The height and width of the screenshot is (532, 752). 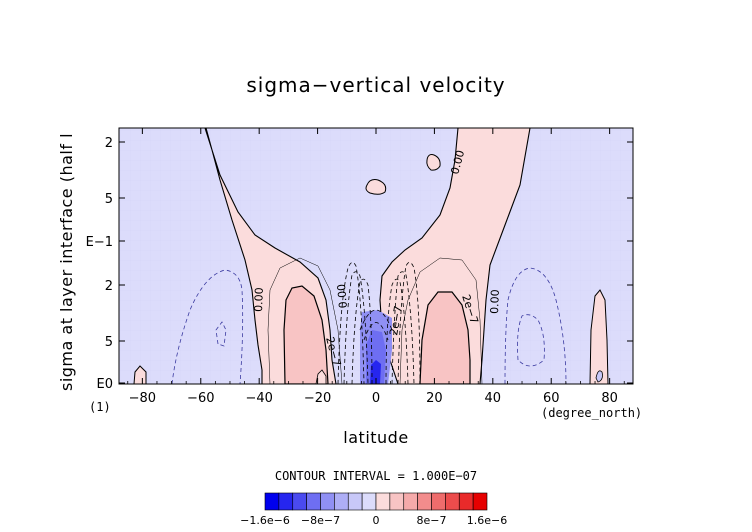 What do you see at coordinates (306, 334) in the screenshot?
I see `contour-2e-7-left` at bounding box center [306, 334].